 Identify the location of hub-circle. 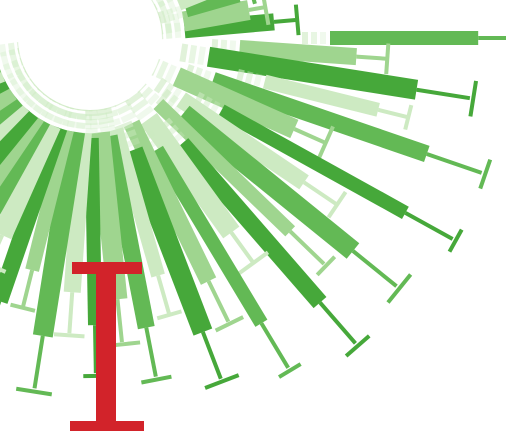
(90, 55).